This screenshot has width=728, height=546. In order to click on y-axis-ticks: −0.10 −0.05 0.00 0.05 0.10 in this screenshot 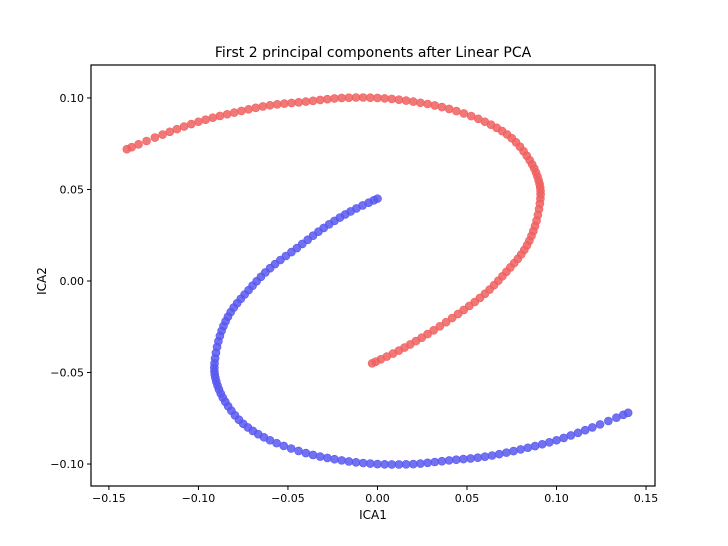, I will do `click(70, 281)`.